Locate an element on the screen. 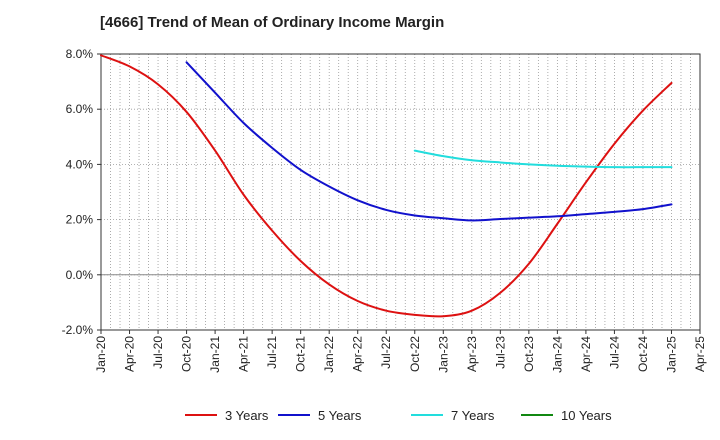 Image resolution: width=720 pixels, height=440 pixels. x-tick-label: Apr-20 is located at coordinates (130, 354).